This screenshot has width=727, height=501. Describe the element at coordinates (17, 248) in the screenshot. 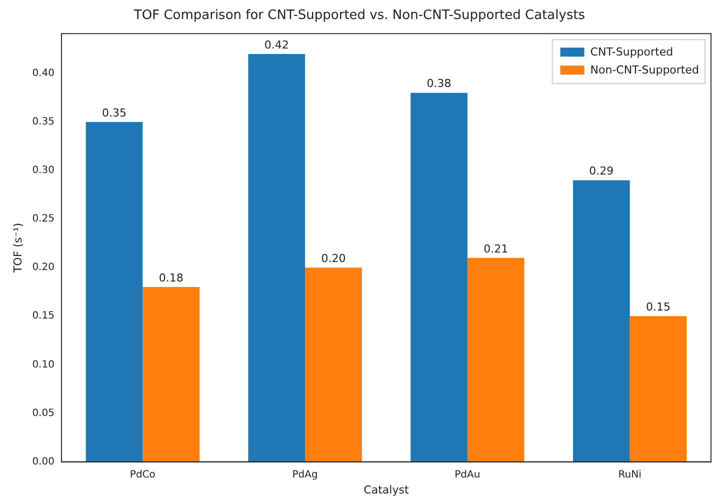

I see `y-axis-title: TOF (s⁻¹)` at that location.